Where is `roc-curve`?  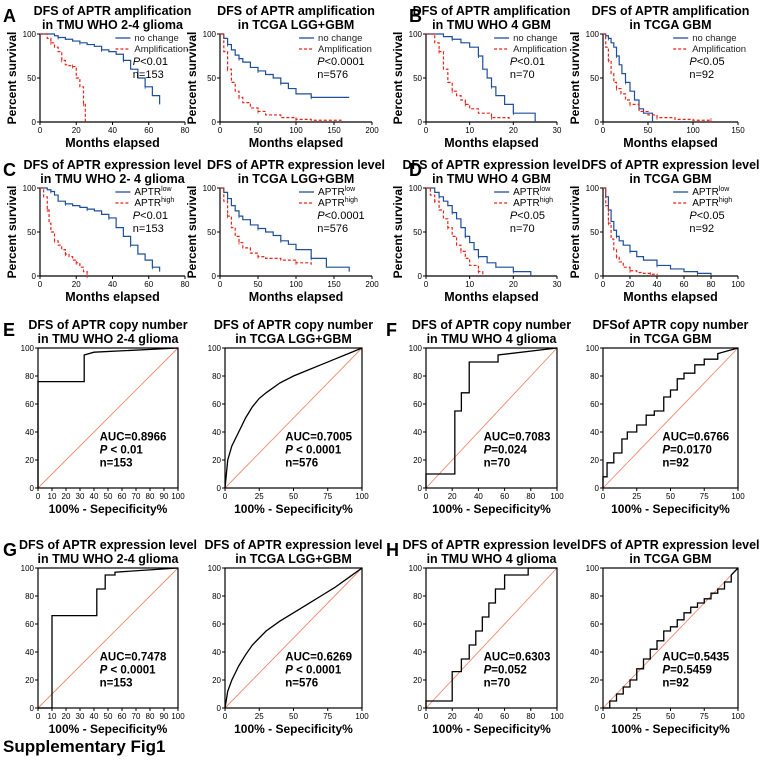 roc-curve is located at coordinates (671, 638).